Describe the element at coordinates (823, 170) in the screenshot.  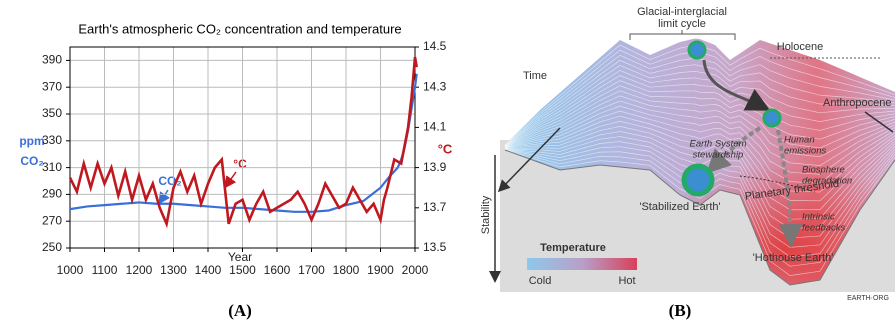
I see `label: Biosphere` at that location.